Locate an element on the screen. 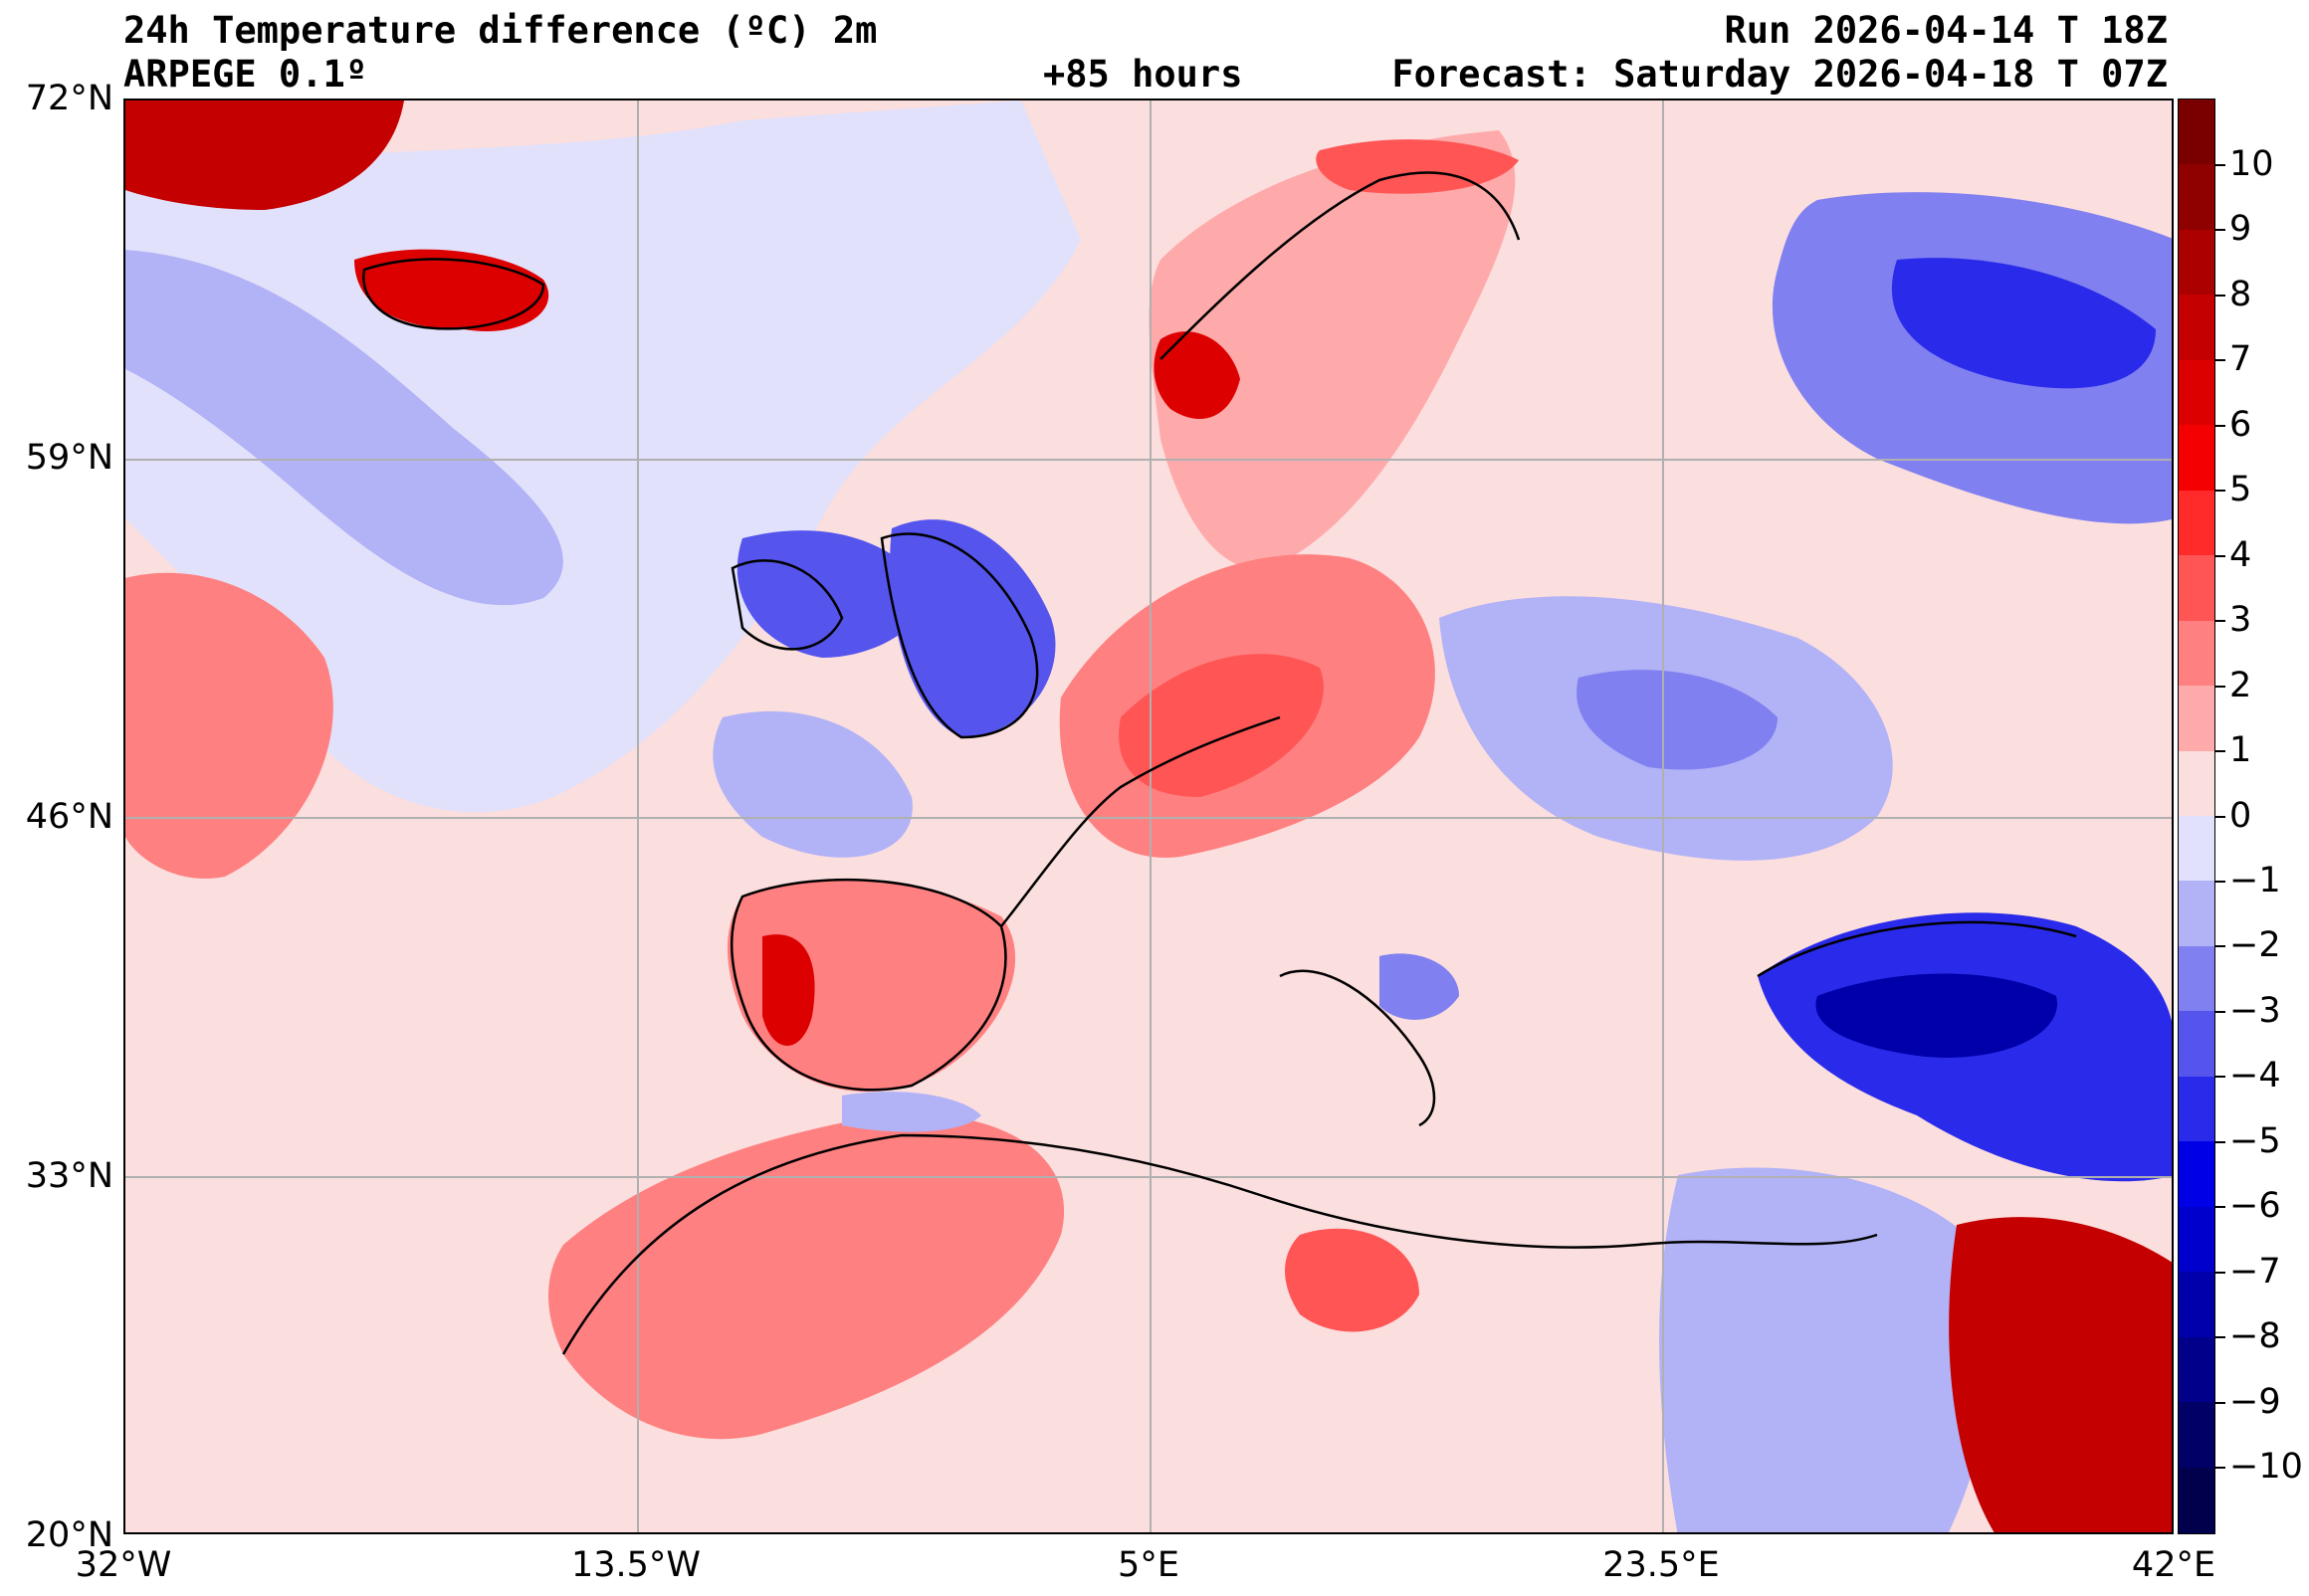 Image resolution: width=2309 pixels, height=1596 pixels. colorbar-tick-label: 9 is located at coordinates (2240, 230).